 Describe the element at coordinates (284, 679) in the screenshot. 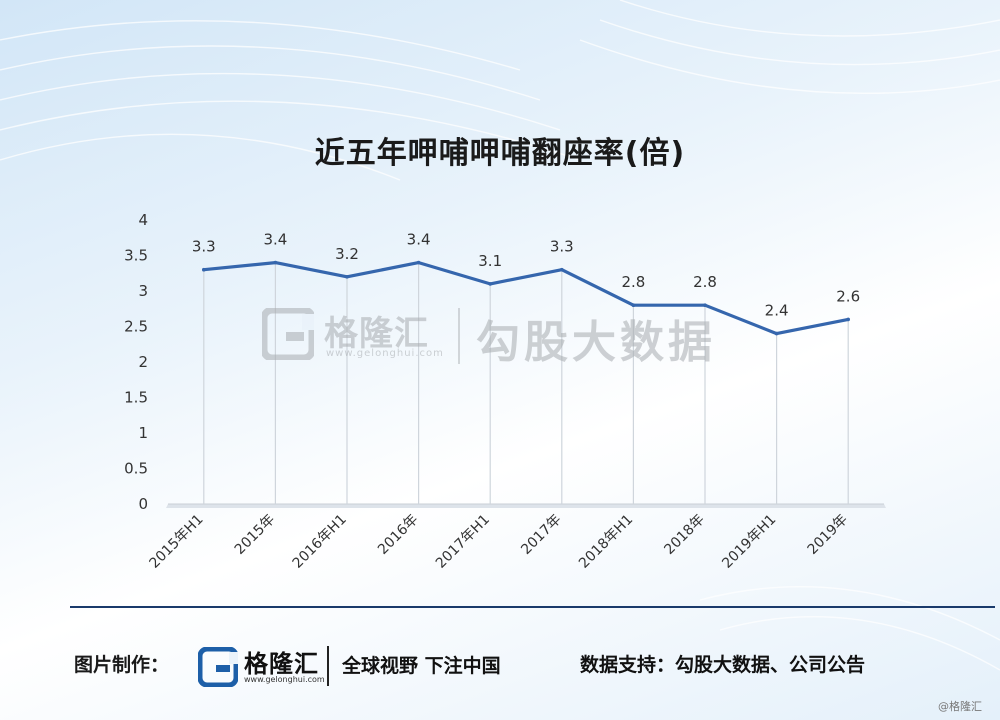

I see `footer-logo-url: www.gelonghui.com` at that location.